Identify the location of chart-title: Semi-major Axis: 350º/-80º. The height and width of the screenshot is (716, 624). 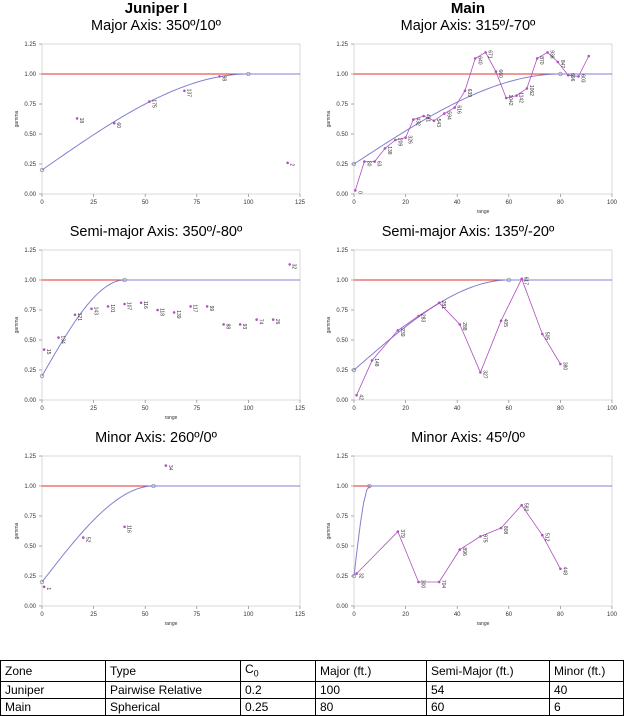
(156, 232).